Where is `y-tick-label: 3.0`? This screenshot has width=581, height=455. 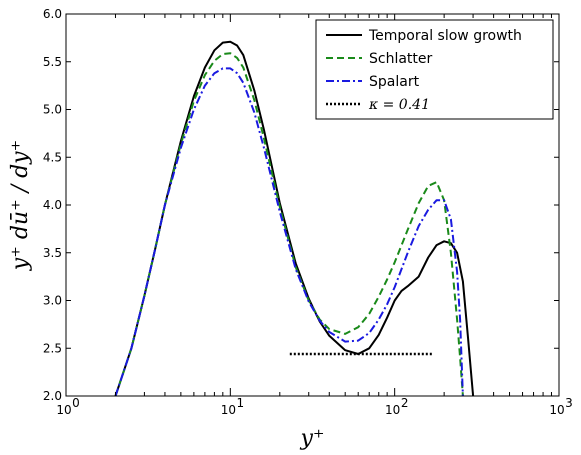 y-tick-label: 3.0 is located at coordinates (52, 301).